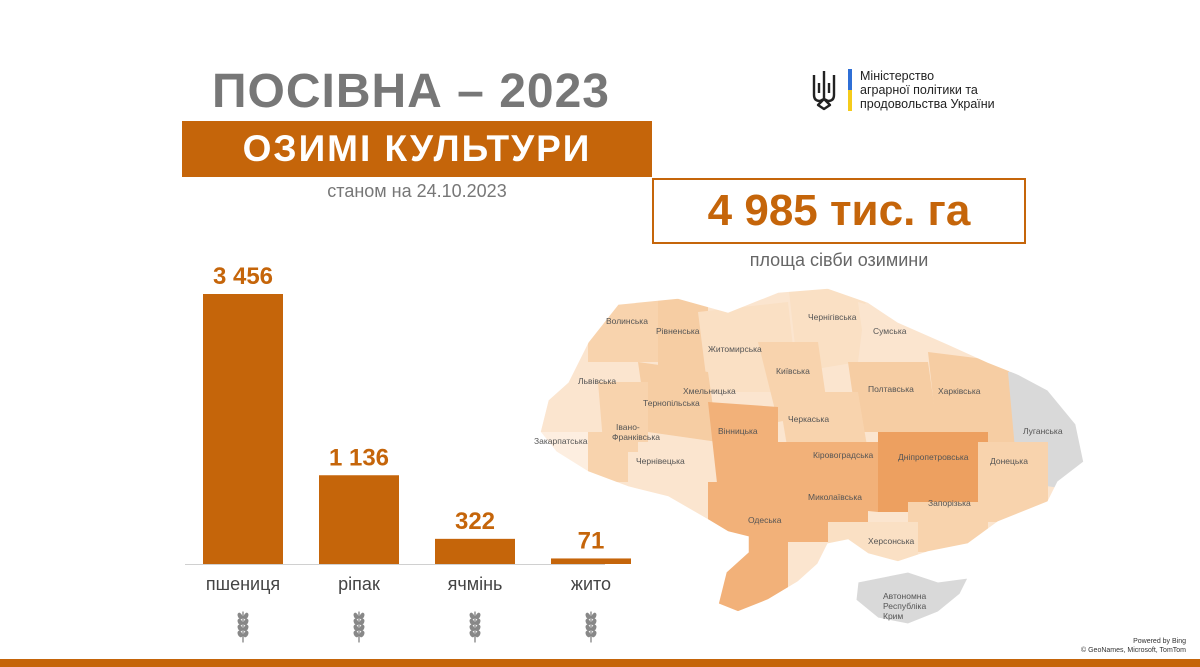 The image size is (1200, 667). I want to click on bottom-accent-bar, so click(600, 663).